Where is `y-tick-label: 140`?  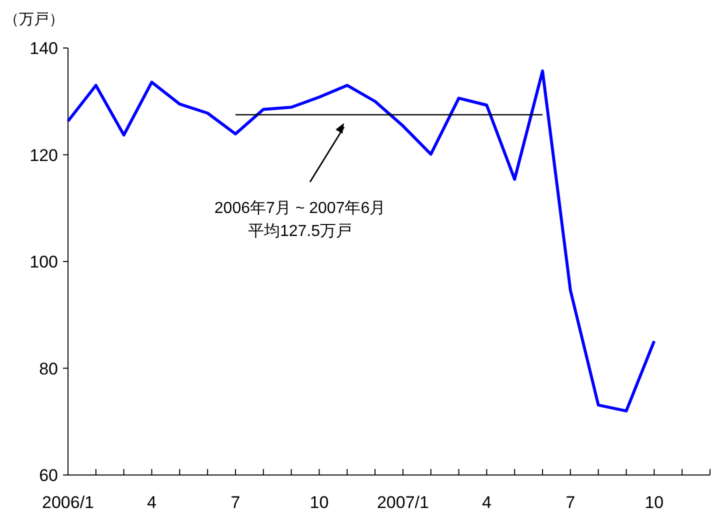
y-tick-label: 140 is located at coordinates (44, 48).